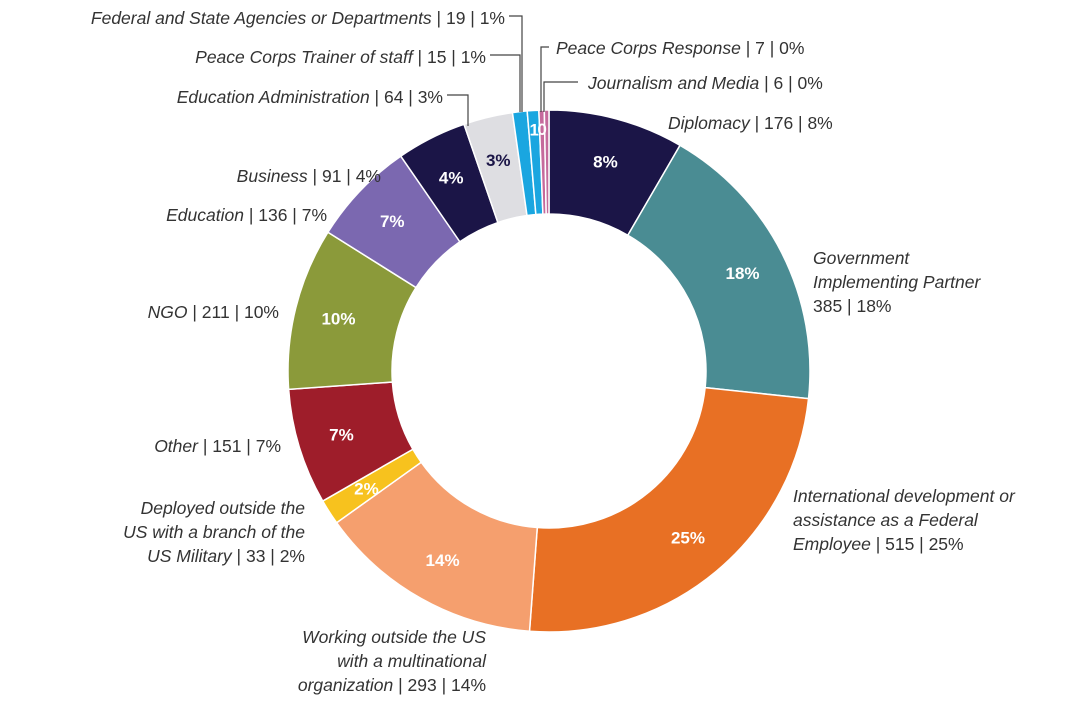 The image size is (1067, 702). Describe the element at coordinates (897, 282) in the screenshot. I see `outer-label-government-implementing-partner: Government Implementing Partner 385 | 18%` at that location.